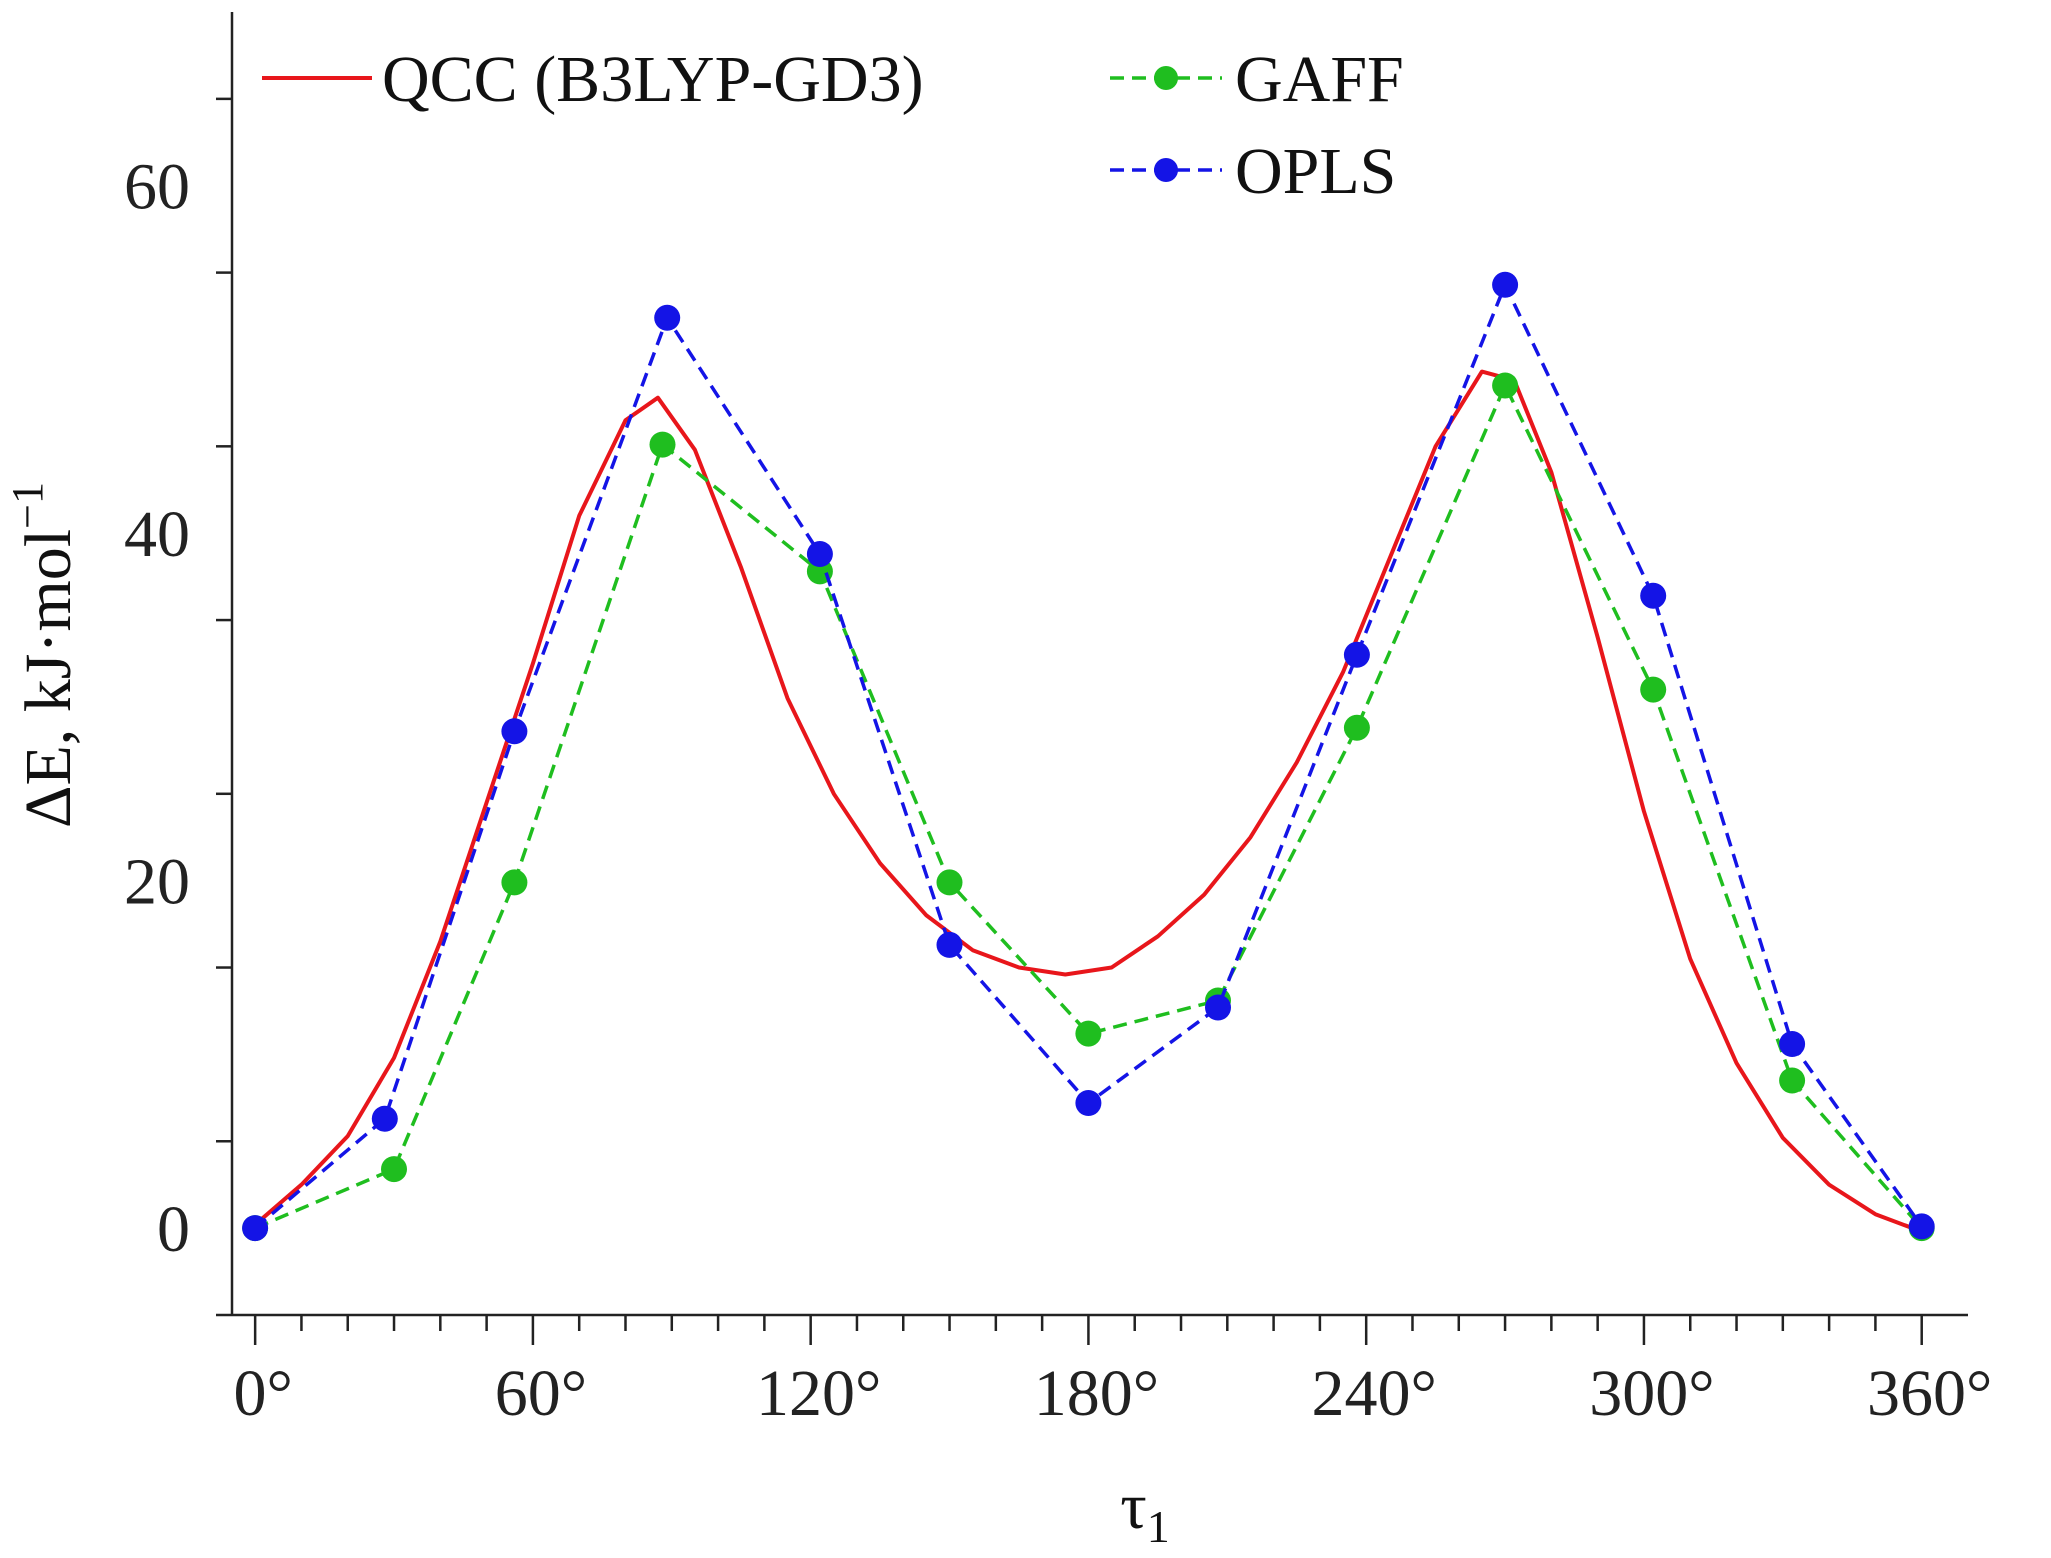  Describe the element at coordinates (1166, 170) in the screenshot. I see `legend-marker-opls` at that location.